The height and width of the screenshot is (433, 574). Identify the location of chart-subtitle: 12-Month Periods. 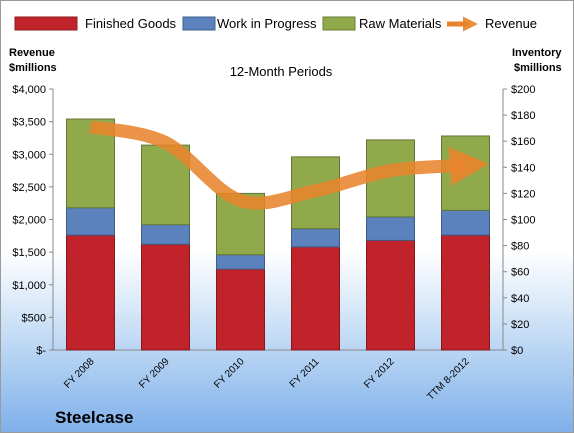
(281, 71).